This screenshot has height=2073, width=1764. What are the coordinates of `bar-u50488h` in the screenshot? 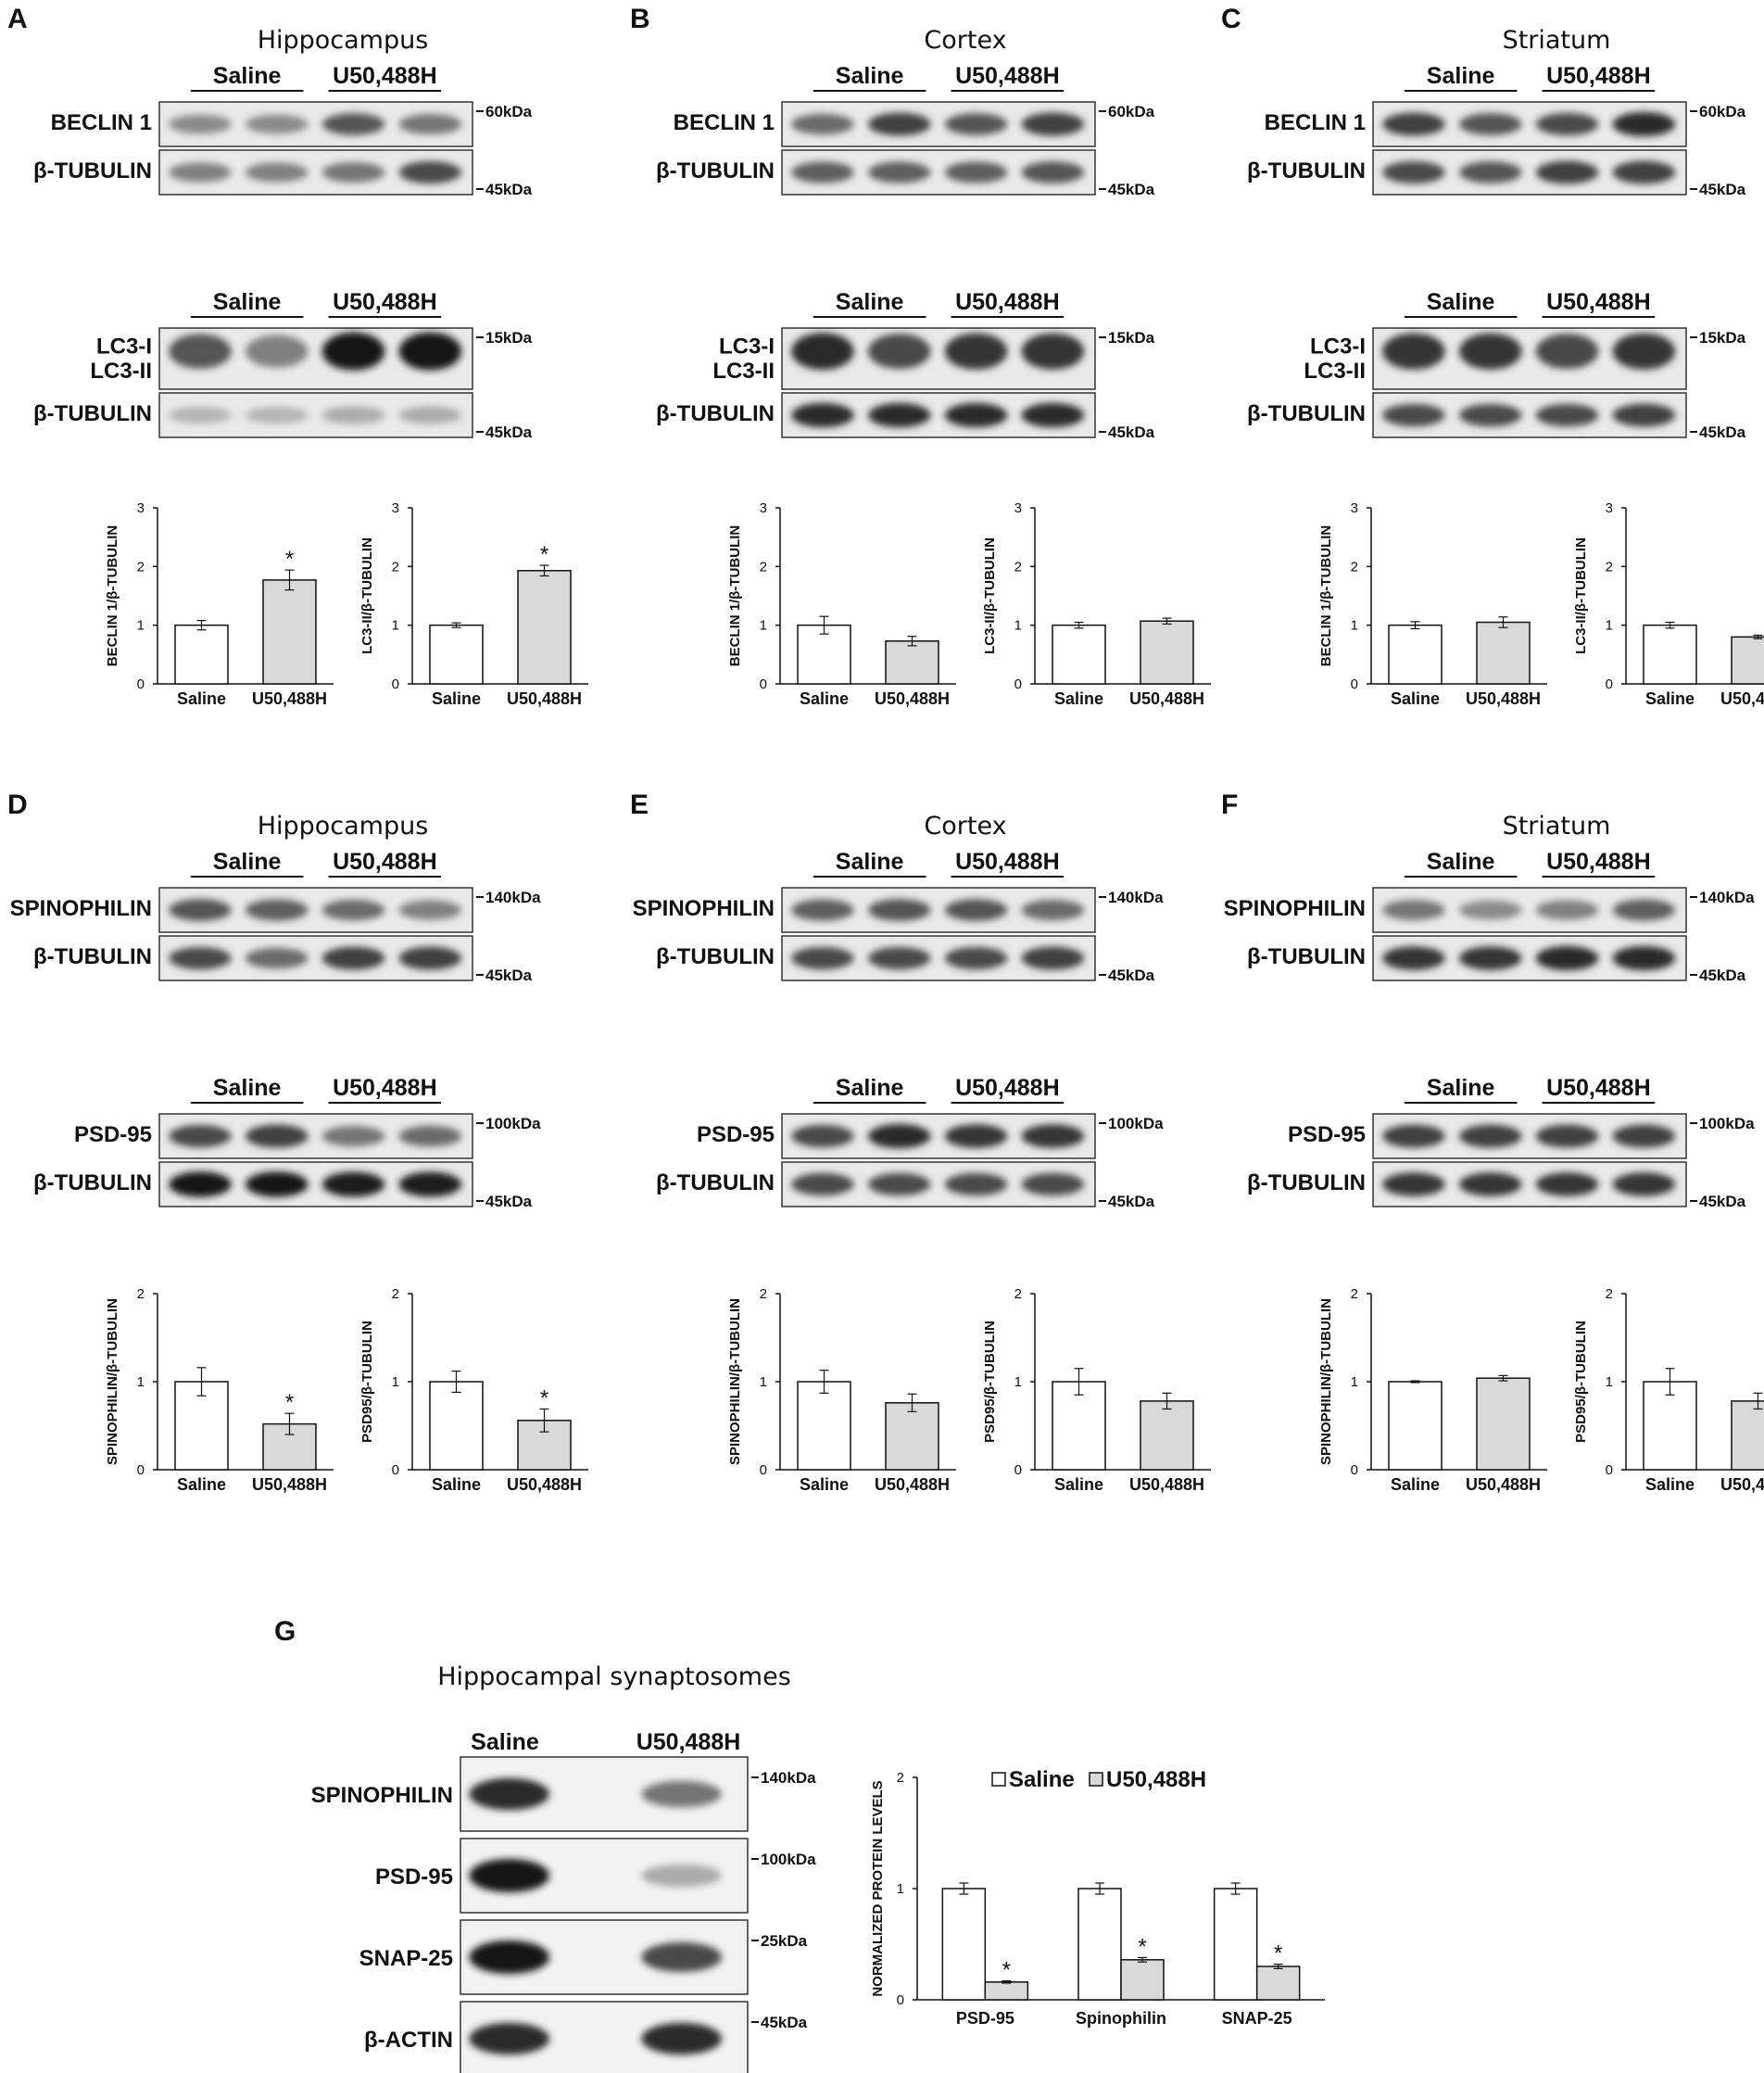 It's located at (1747, 1436).